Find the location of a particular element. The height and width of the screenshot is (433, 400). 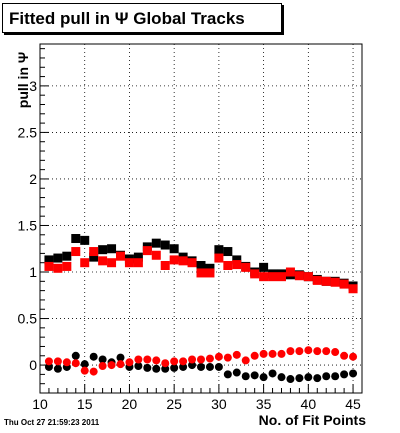

y-tick-label: 2 is located at coordinates (33, 179).